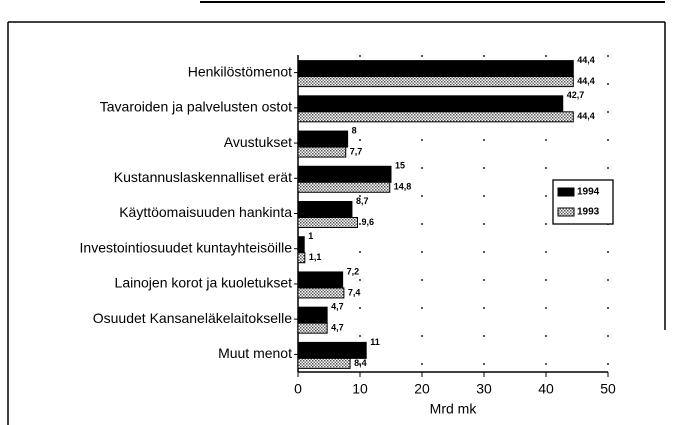 This screenshot has height=425, width=673. Describe the element at coordinates (258, 142) in the screenshot. I see `y-tick-label: Avustukset` at that location.